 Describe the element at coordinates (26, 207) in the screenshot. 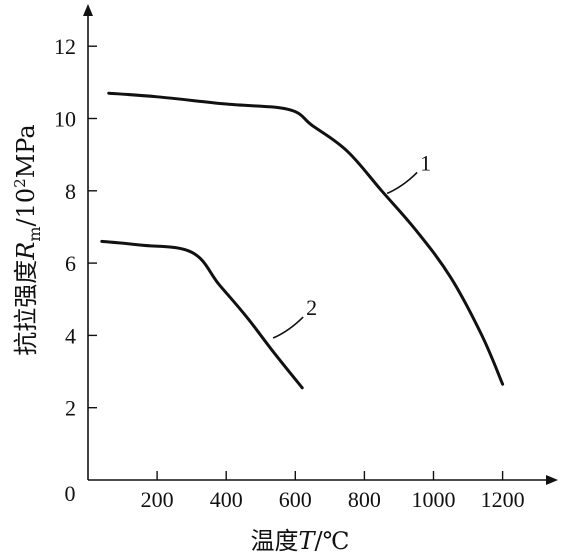

I see `y-axis-title-unit-base: /10` at that location.